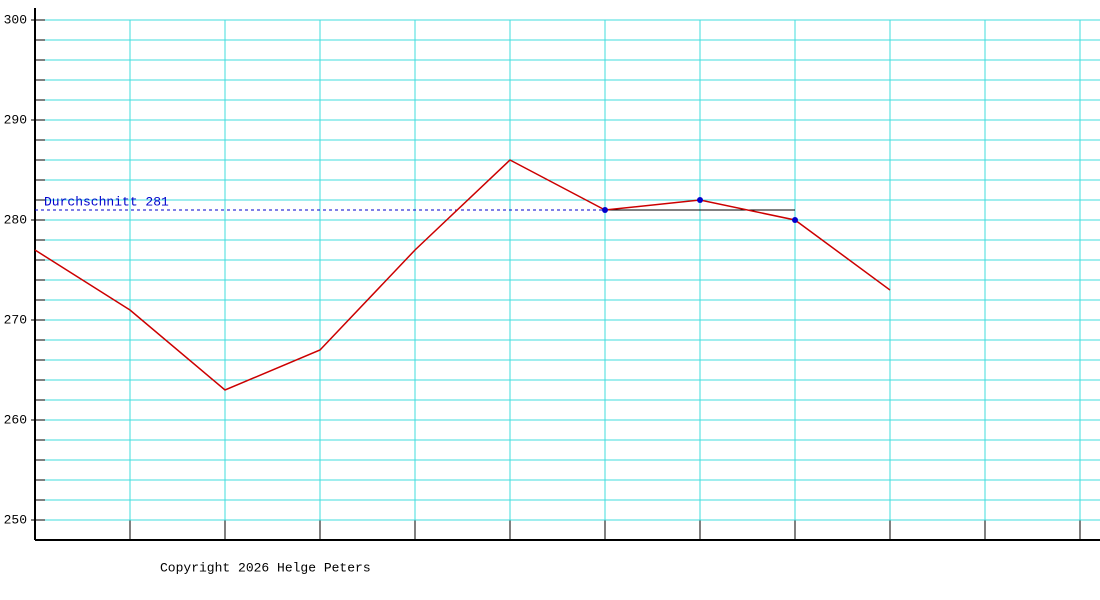 The width and height of the screenshot is (1100, 600). I want to click on y-tick-label: 270, so click(15, 319).